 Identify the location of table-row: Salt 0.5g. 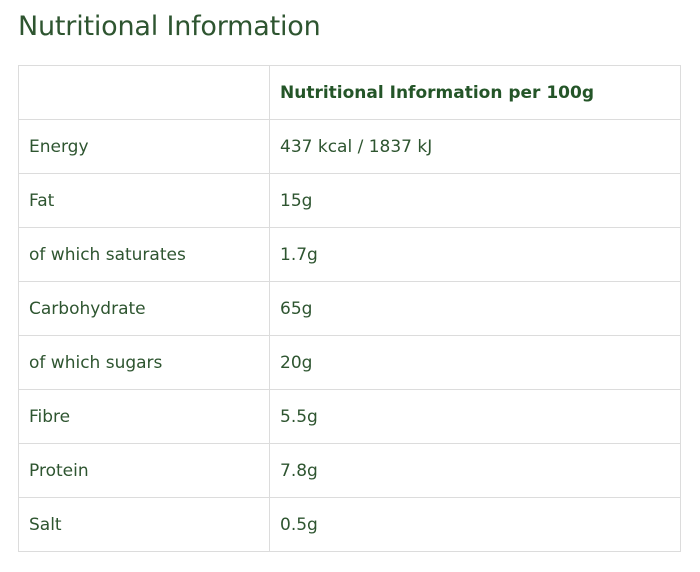
(349, 524).